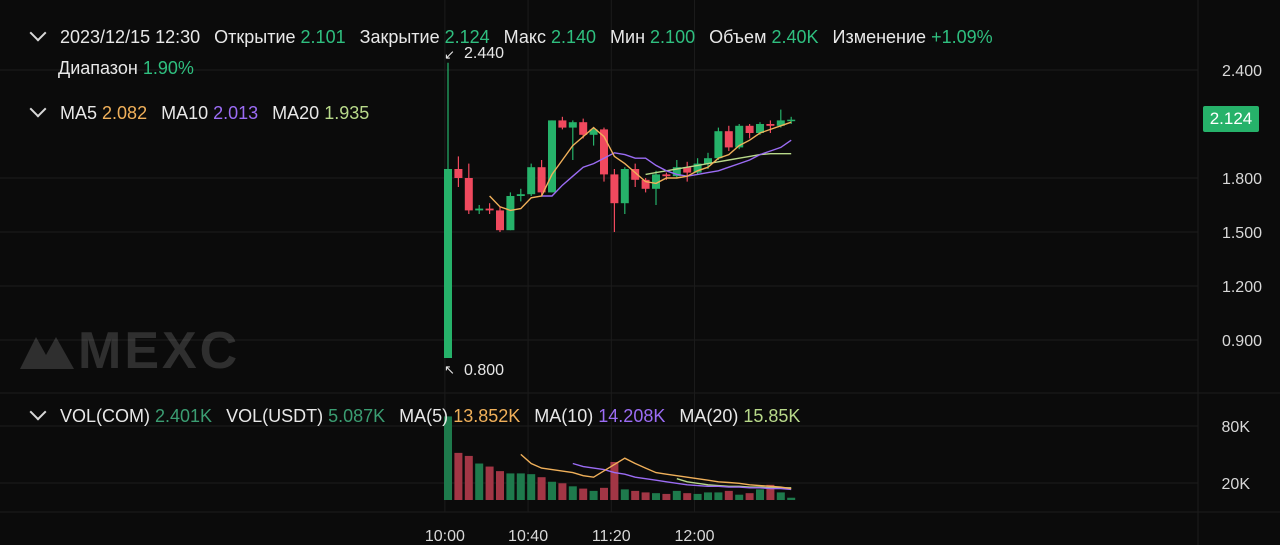  Describe the element at coordinates (236, 113) in the screenshot. I see `ma10-value: 2.013` at that location.